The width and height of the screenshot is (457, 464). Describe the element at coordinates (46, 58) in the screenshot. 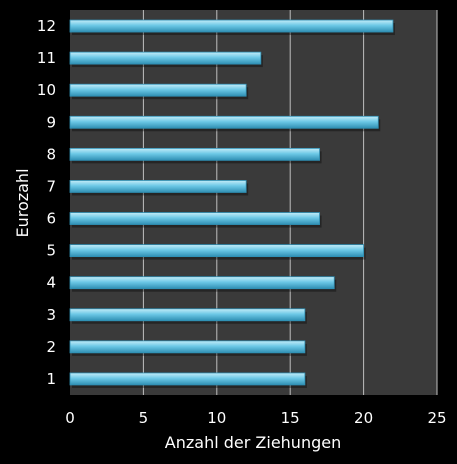

I see `y-tick-label-11: 11` at that location.